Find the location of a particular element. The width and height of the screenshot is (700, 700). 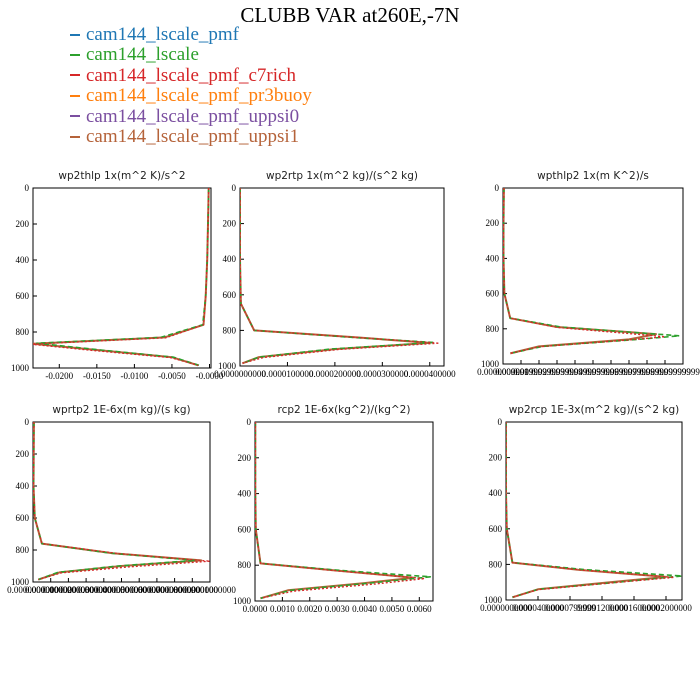

x-tick-label: 0.0001000000 is located at coordinates (210, 590).